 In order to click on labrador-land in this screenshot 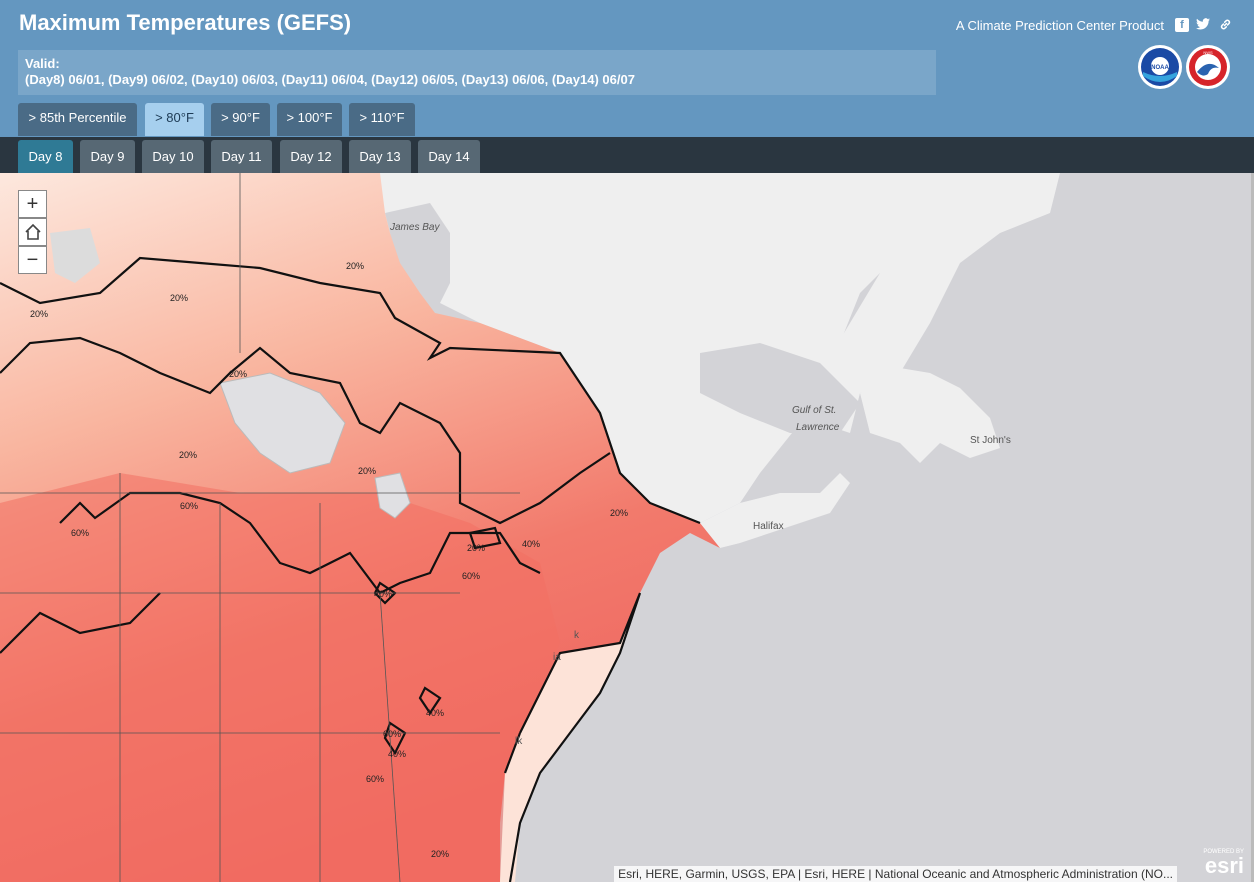, I will do `click(880, 303)`.